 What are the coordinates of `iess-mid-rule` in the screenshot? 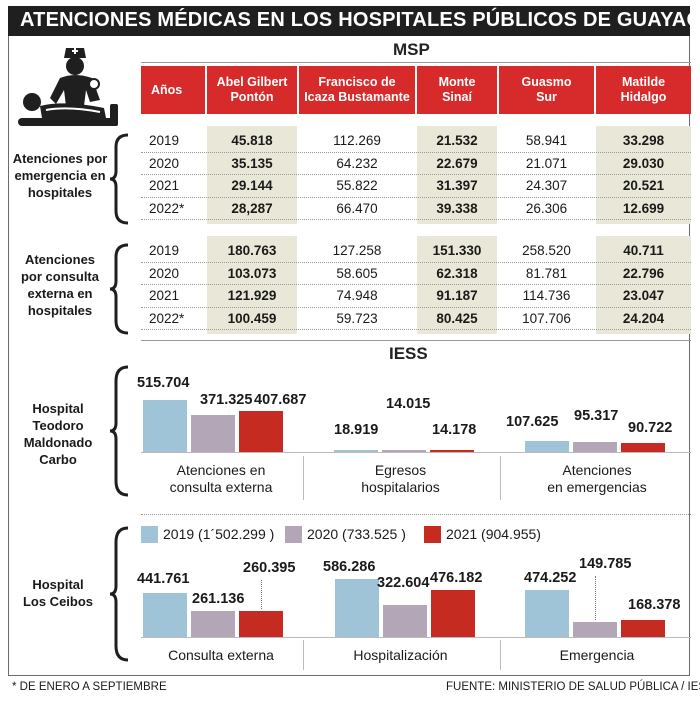 It's located at (416, 514).